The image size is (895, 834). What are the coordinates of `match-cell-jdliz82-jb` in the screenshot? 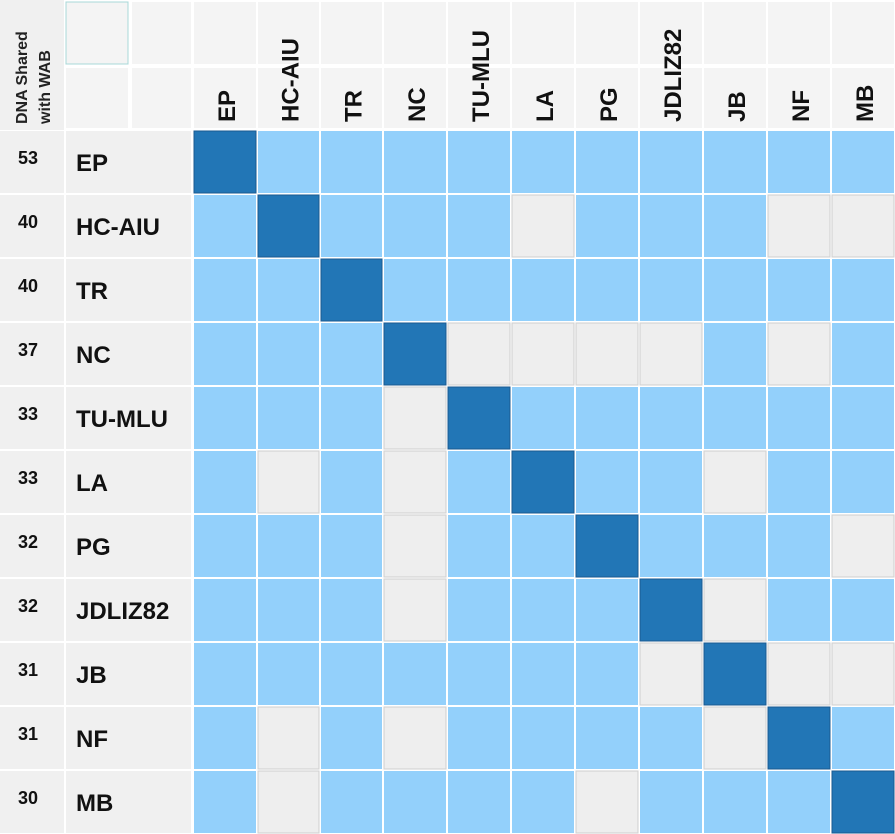 It's located at (735, 610).